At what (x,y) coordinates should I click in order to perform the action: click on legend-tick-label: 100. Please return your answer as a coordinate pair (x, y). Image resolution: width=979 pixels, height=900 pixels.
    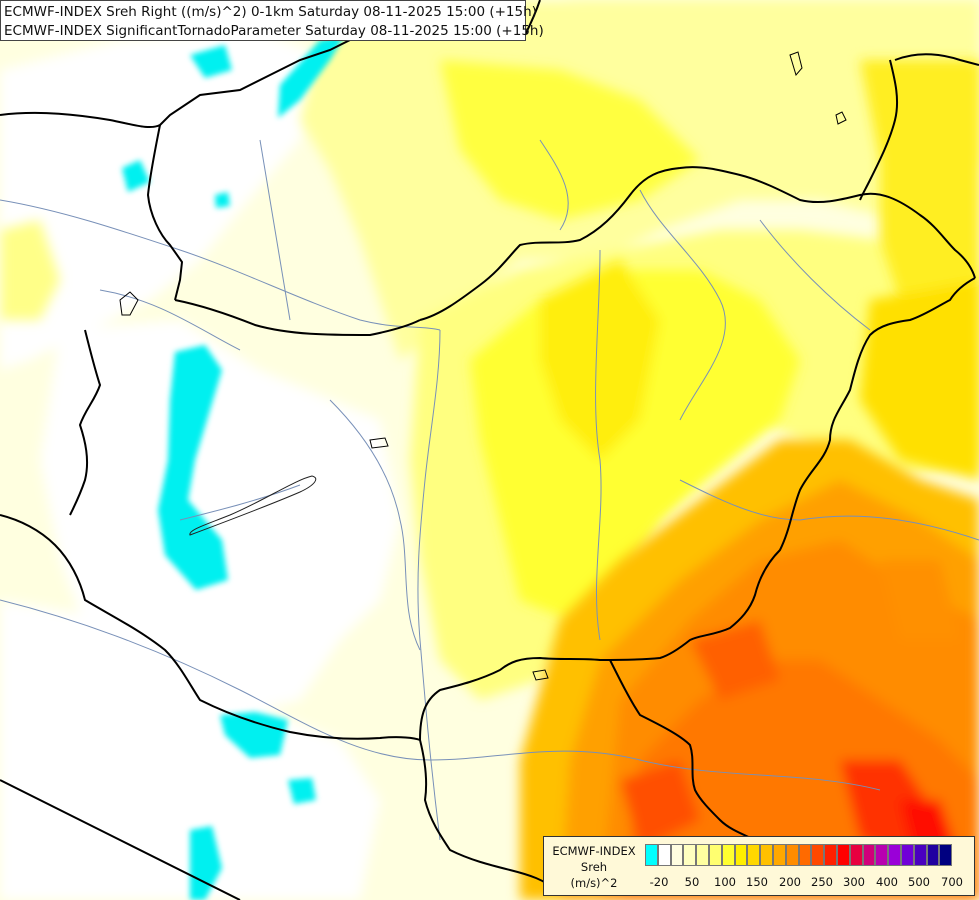
    Looking at the image, I should click on (725, 882).